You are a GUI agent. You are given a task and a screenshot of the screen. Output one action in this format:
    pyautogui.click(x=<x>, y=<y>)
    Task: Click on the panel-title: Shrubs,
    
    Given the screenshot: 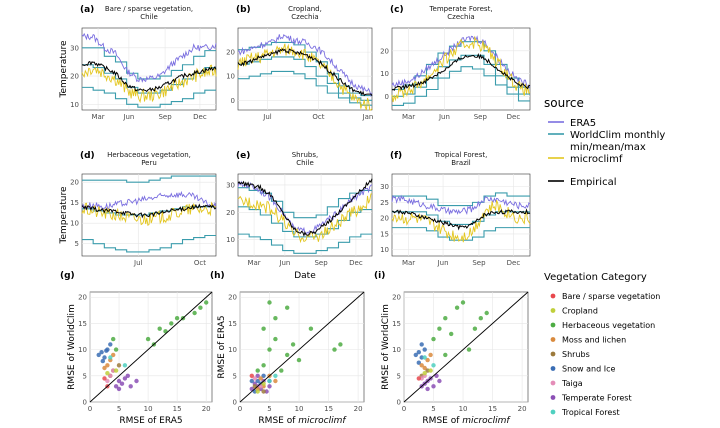 What is the action you would take?
    pyautogui.click(x=305, y=155)
    